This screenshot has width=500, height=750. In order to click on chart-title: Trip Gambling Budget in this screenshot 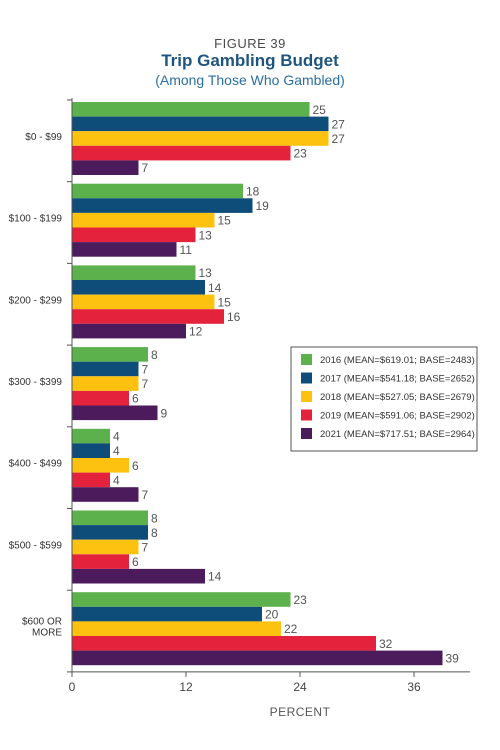, I will do `click(250, 60)`.